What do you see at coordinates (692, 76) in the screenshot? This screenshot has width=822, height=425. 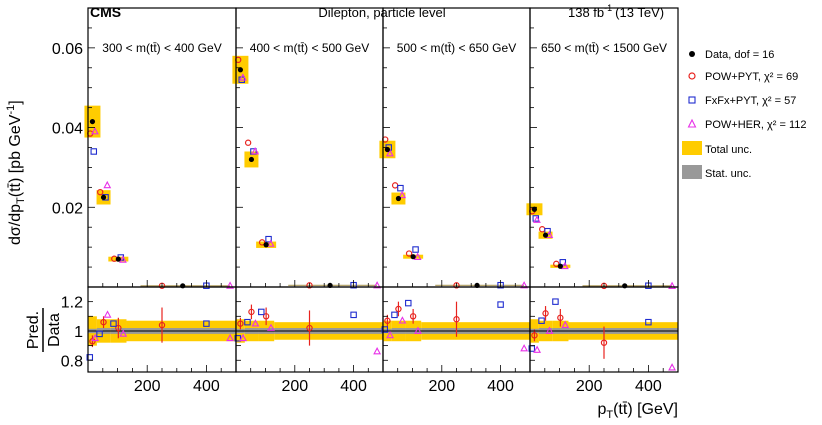 I see `legend-pow-pyt-marker` at bounding box center [692, 76].